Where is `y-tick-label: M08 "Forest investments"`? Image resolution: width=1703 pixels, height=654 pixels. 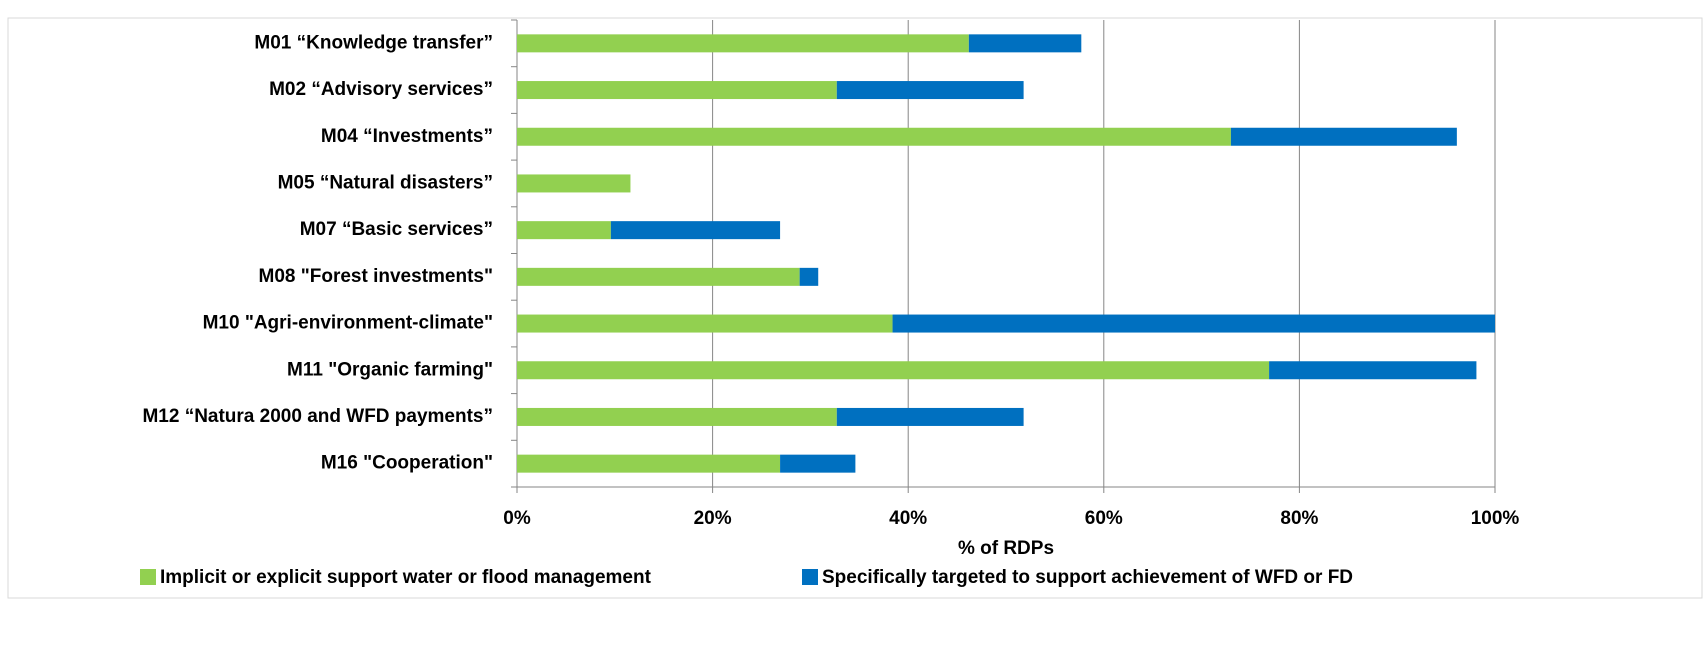
y-tick-label: M08 "Forest investments" is located at coordinates (376, 276).